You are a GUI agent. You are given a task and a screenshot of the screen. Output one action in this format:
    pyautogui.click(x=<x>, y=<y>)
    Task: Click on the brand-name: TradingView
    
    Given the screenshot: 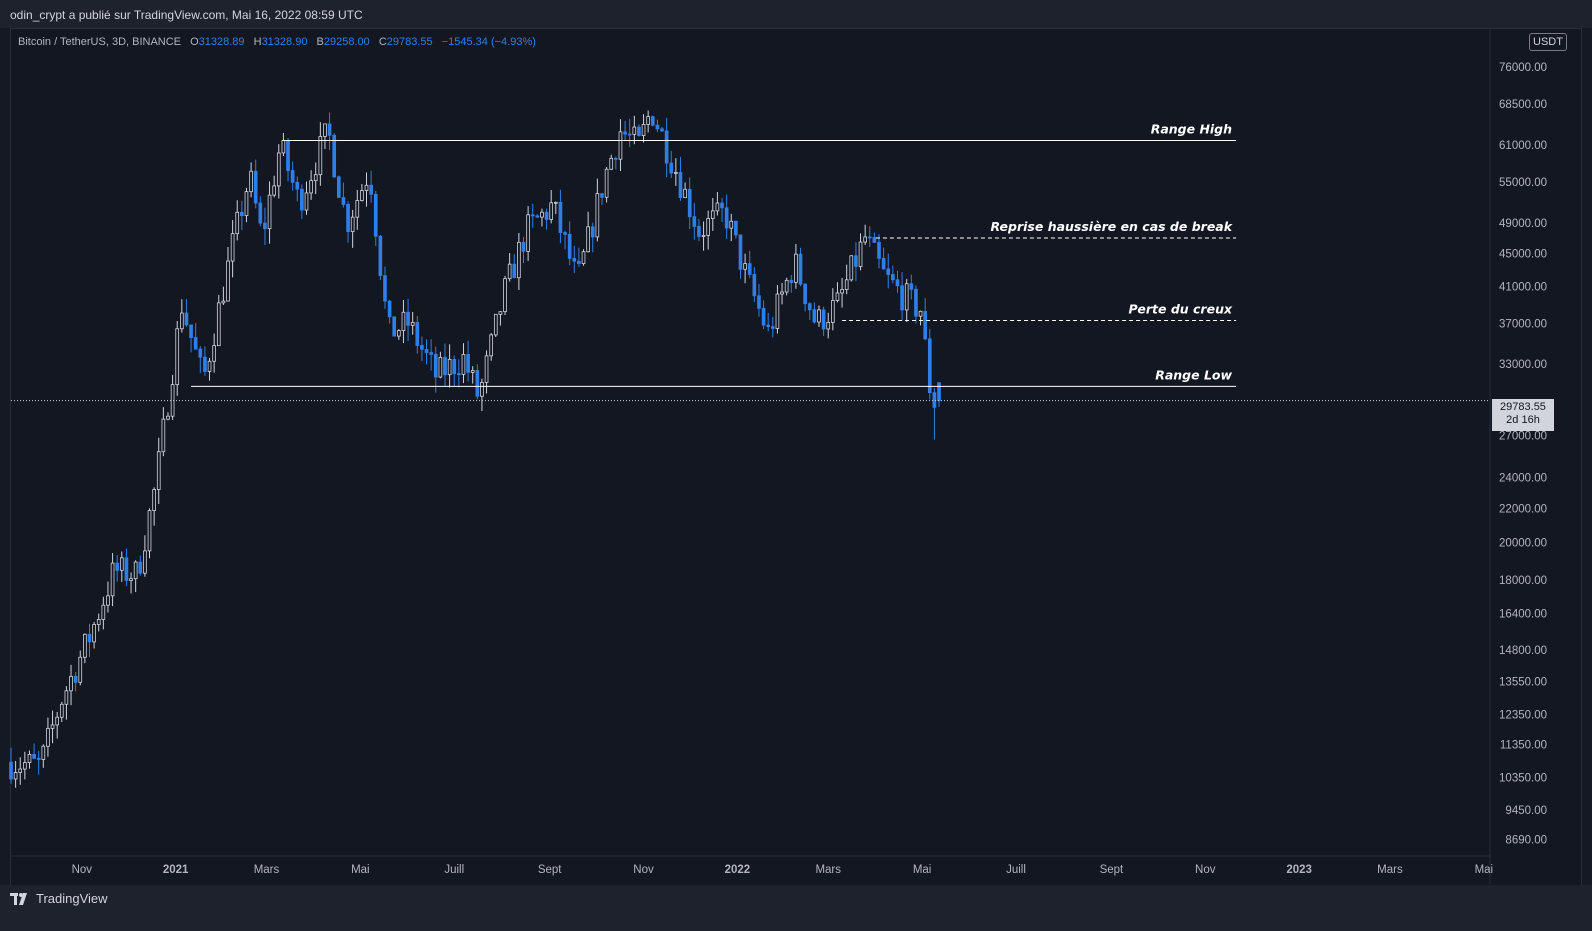 What is the action you would take?
    pyautogui.click(x=72, y=898)
    